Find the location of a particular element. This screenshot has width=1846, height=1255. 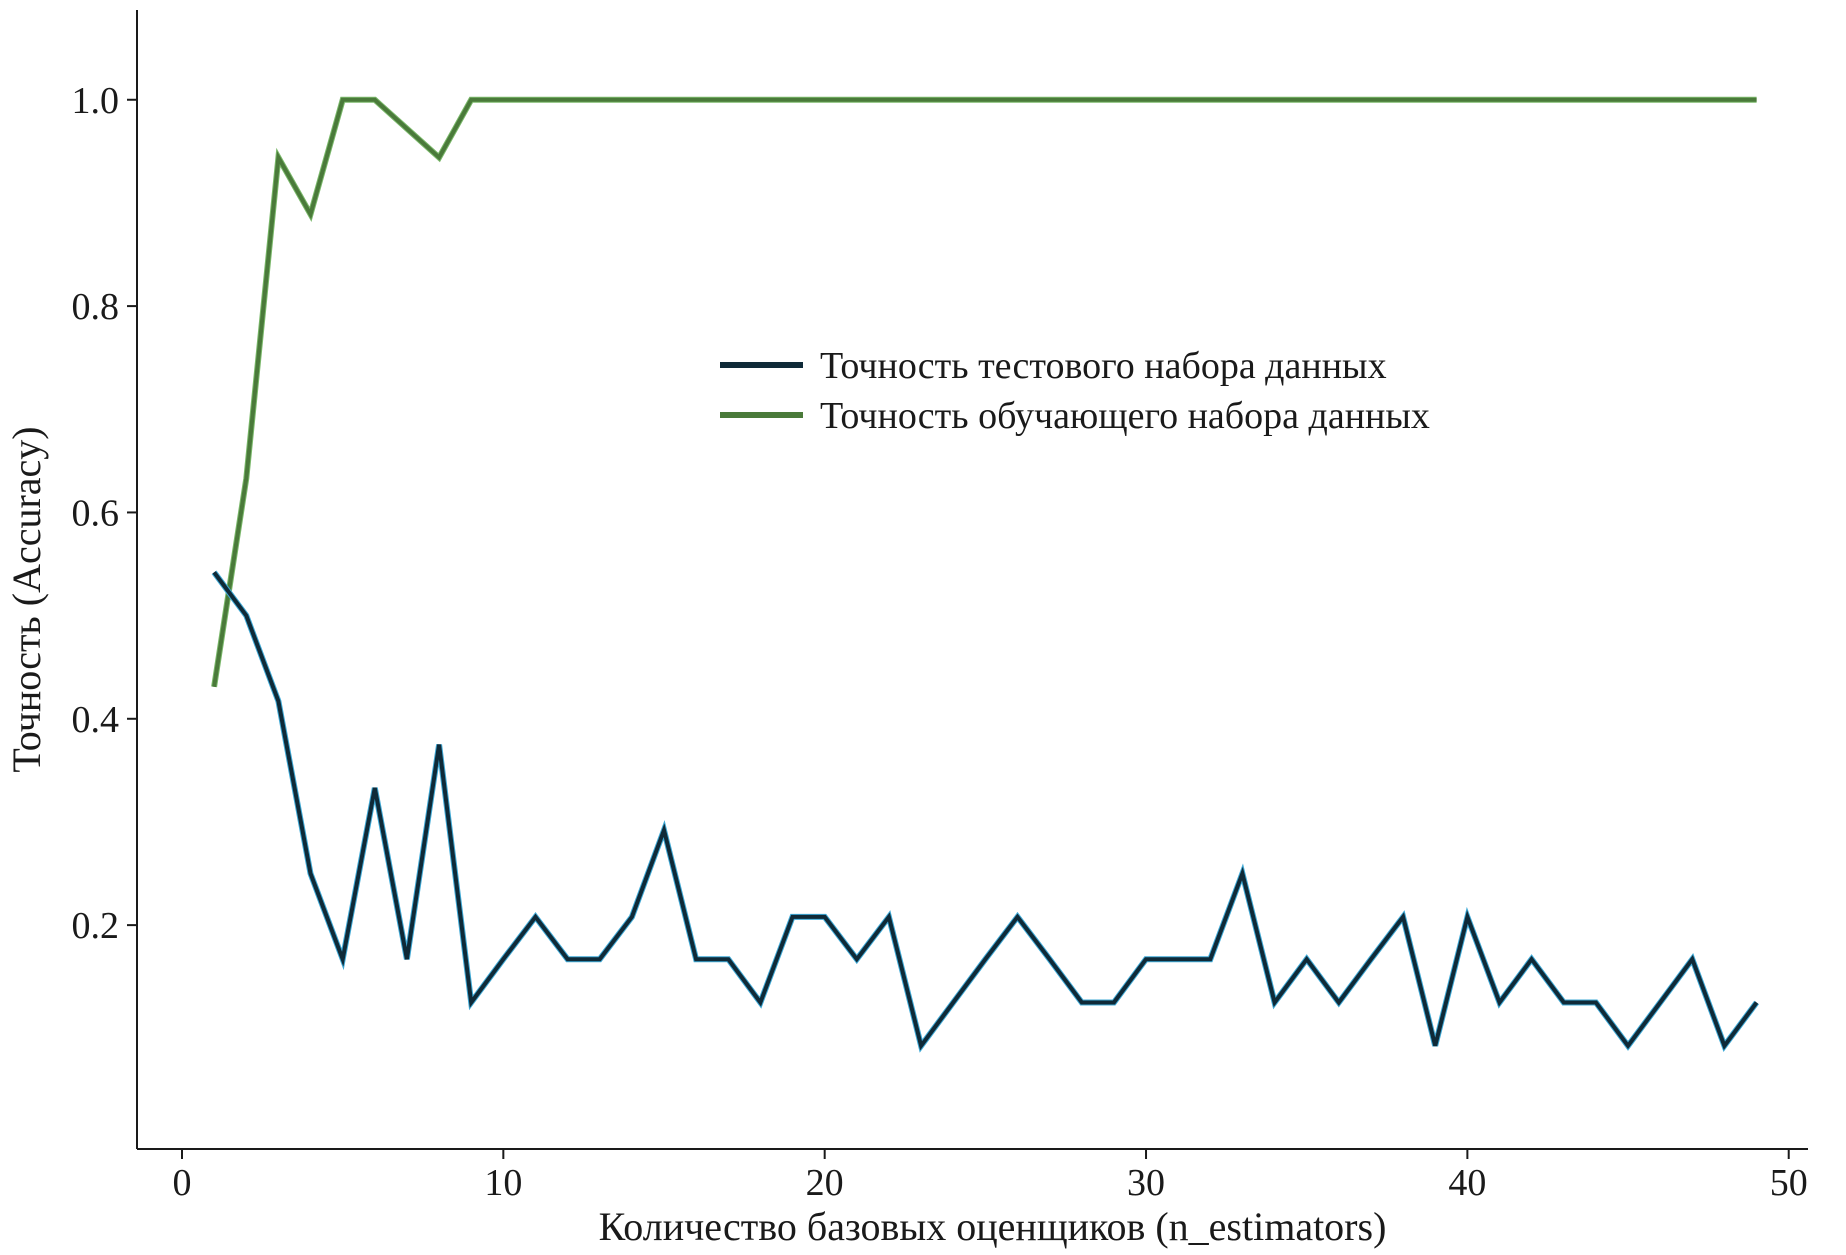

y-axis-title: Точность (Accuracy) is located at coordinates (26, 599).